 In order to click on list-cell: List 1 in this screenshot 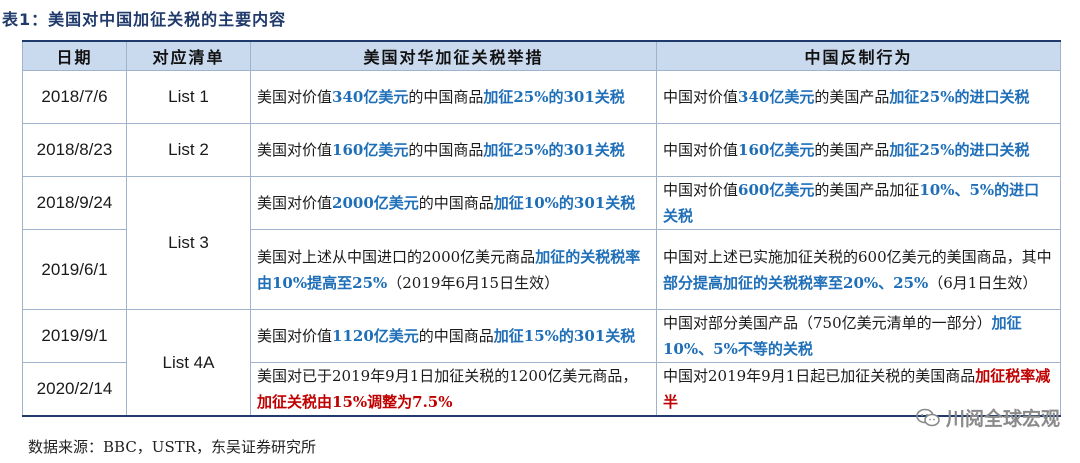, I will do `click(188, 97)`.